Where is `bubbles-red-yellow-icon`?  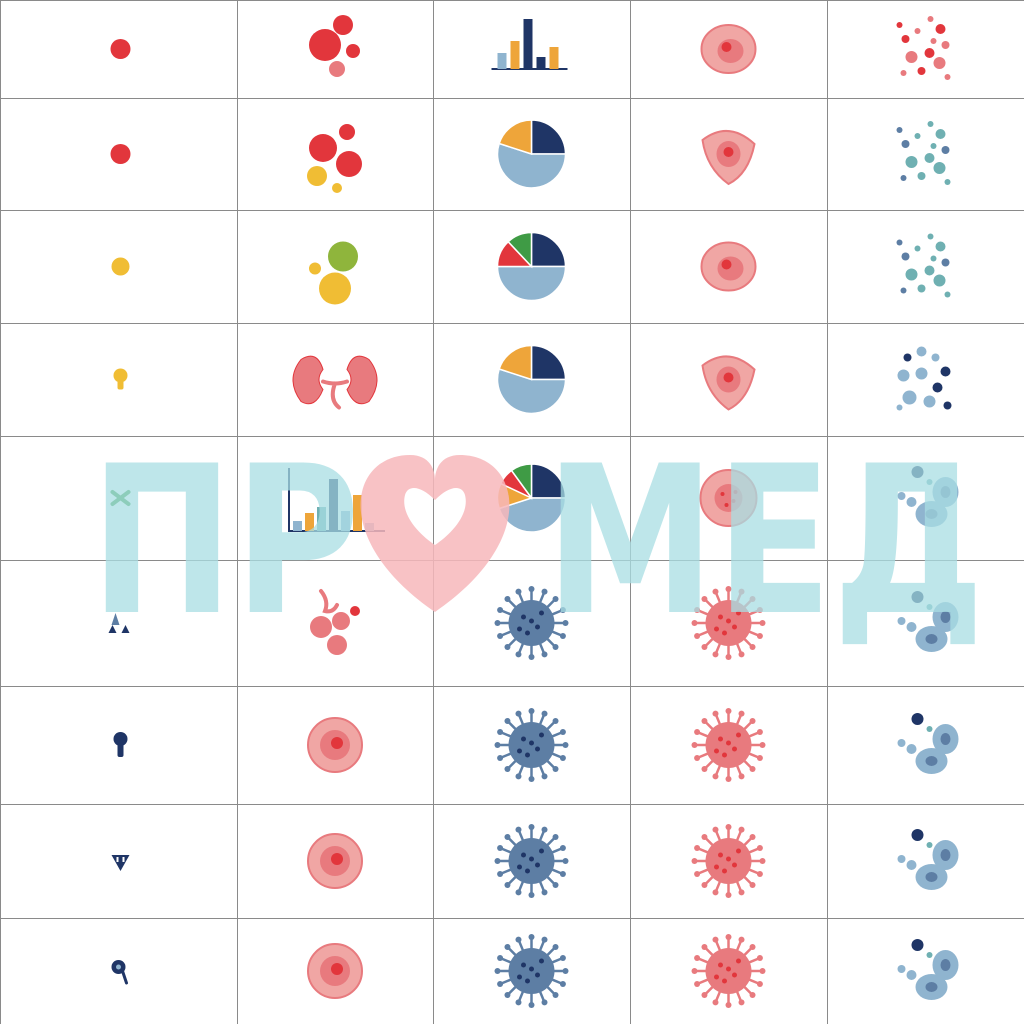 bubbles-red-yellow-icon is located at coordinates (334, 158).